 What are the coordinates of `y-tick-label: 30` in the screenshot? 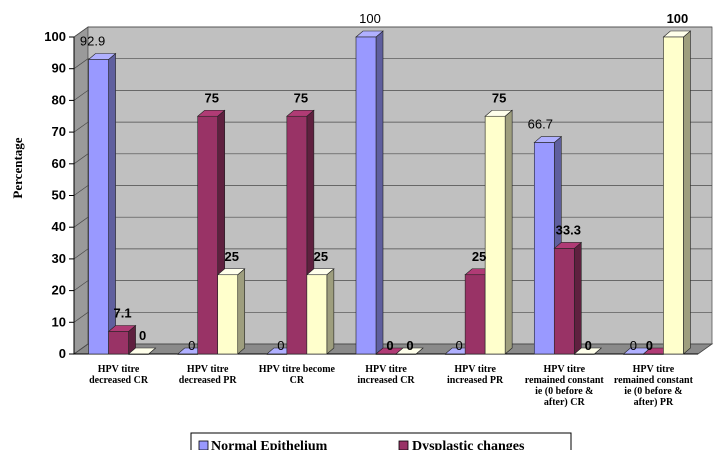 It's located at (59, 258).